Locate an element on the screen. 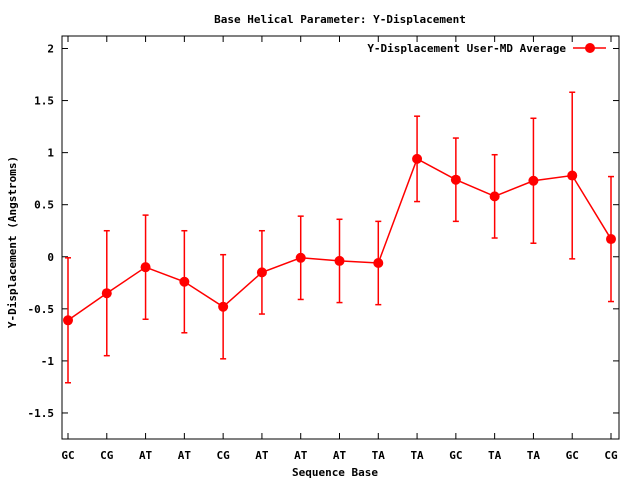 This screenshot has height=480, width=640. y-tick-label: -0.5 is located at coordinates (41, 309).